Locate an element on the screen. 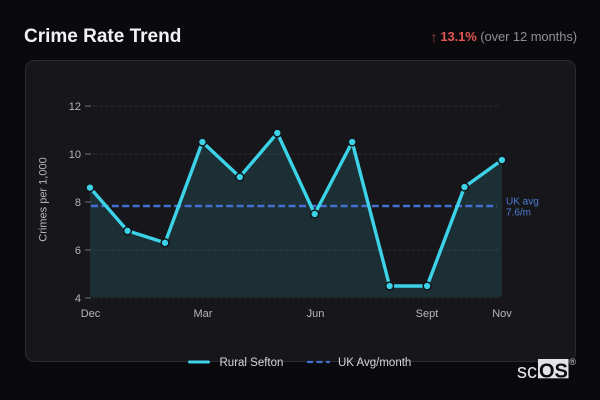  svg-text: Sept is located at coordinates (427, 314).